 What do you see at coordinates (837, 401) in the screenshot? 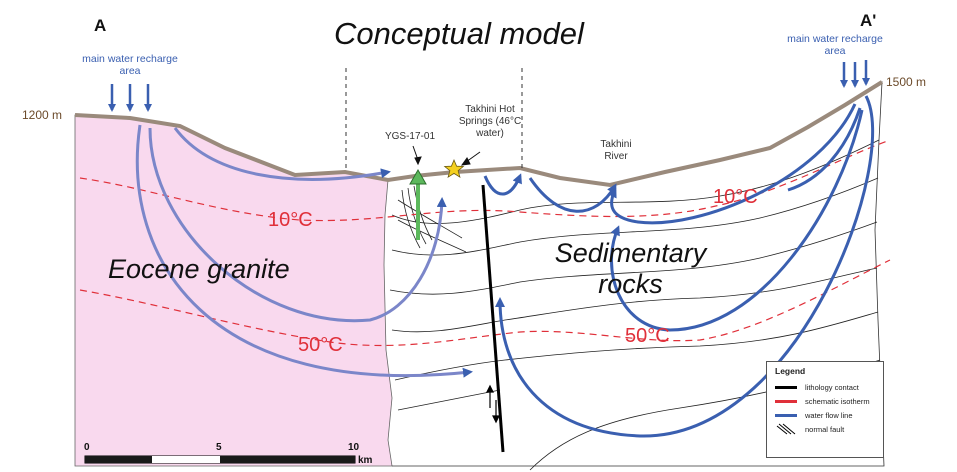
I see `legend-item-label: schematic isotherm` at bounding box center [837, 401].